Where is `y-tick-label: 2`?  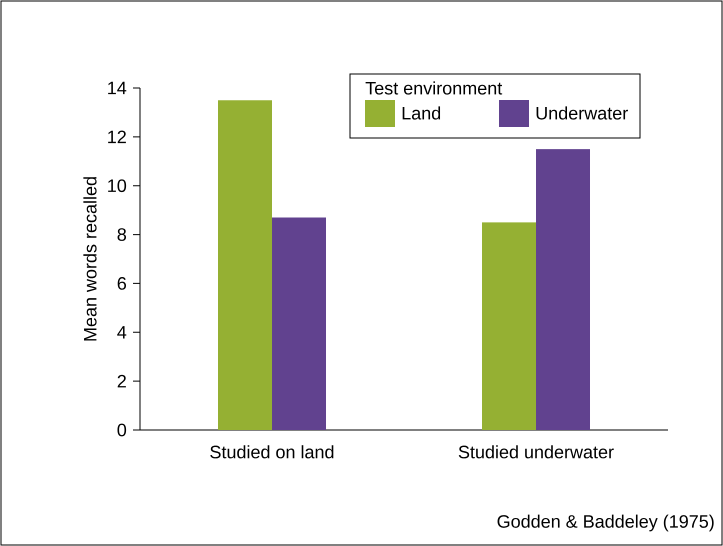 y-tick-label: 2 is located at coordinates (122, 381).